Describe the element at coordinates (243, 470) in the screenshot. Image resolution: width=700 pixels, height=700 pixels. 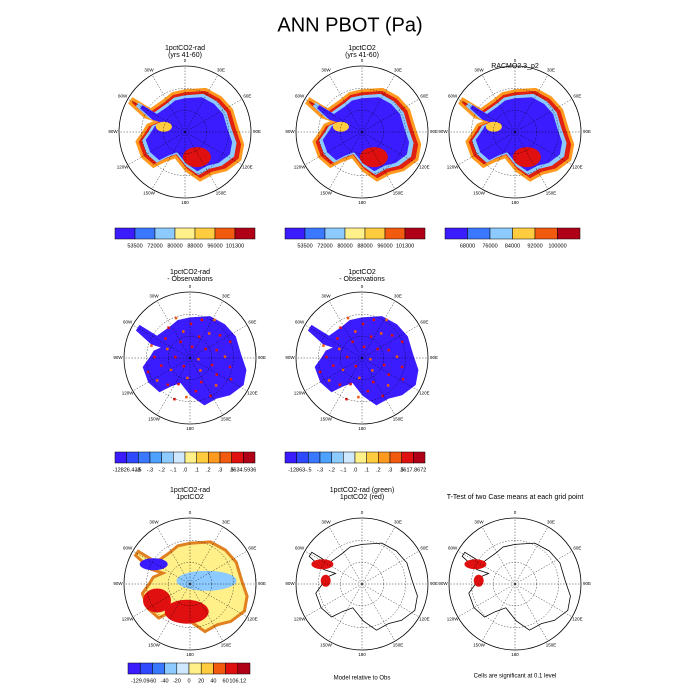
I see `colorbar-label: 3634.5936` at that location.